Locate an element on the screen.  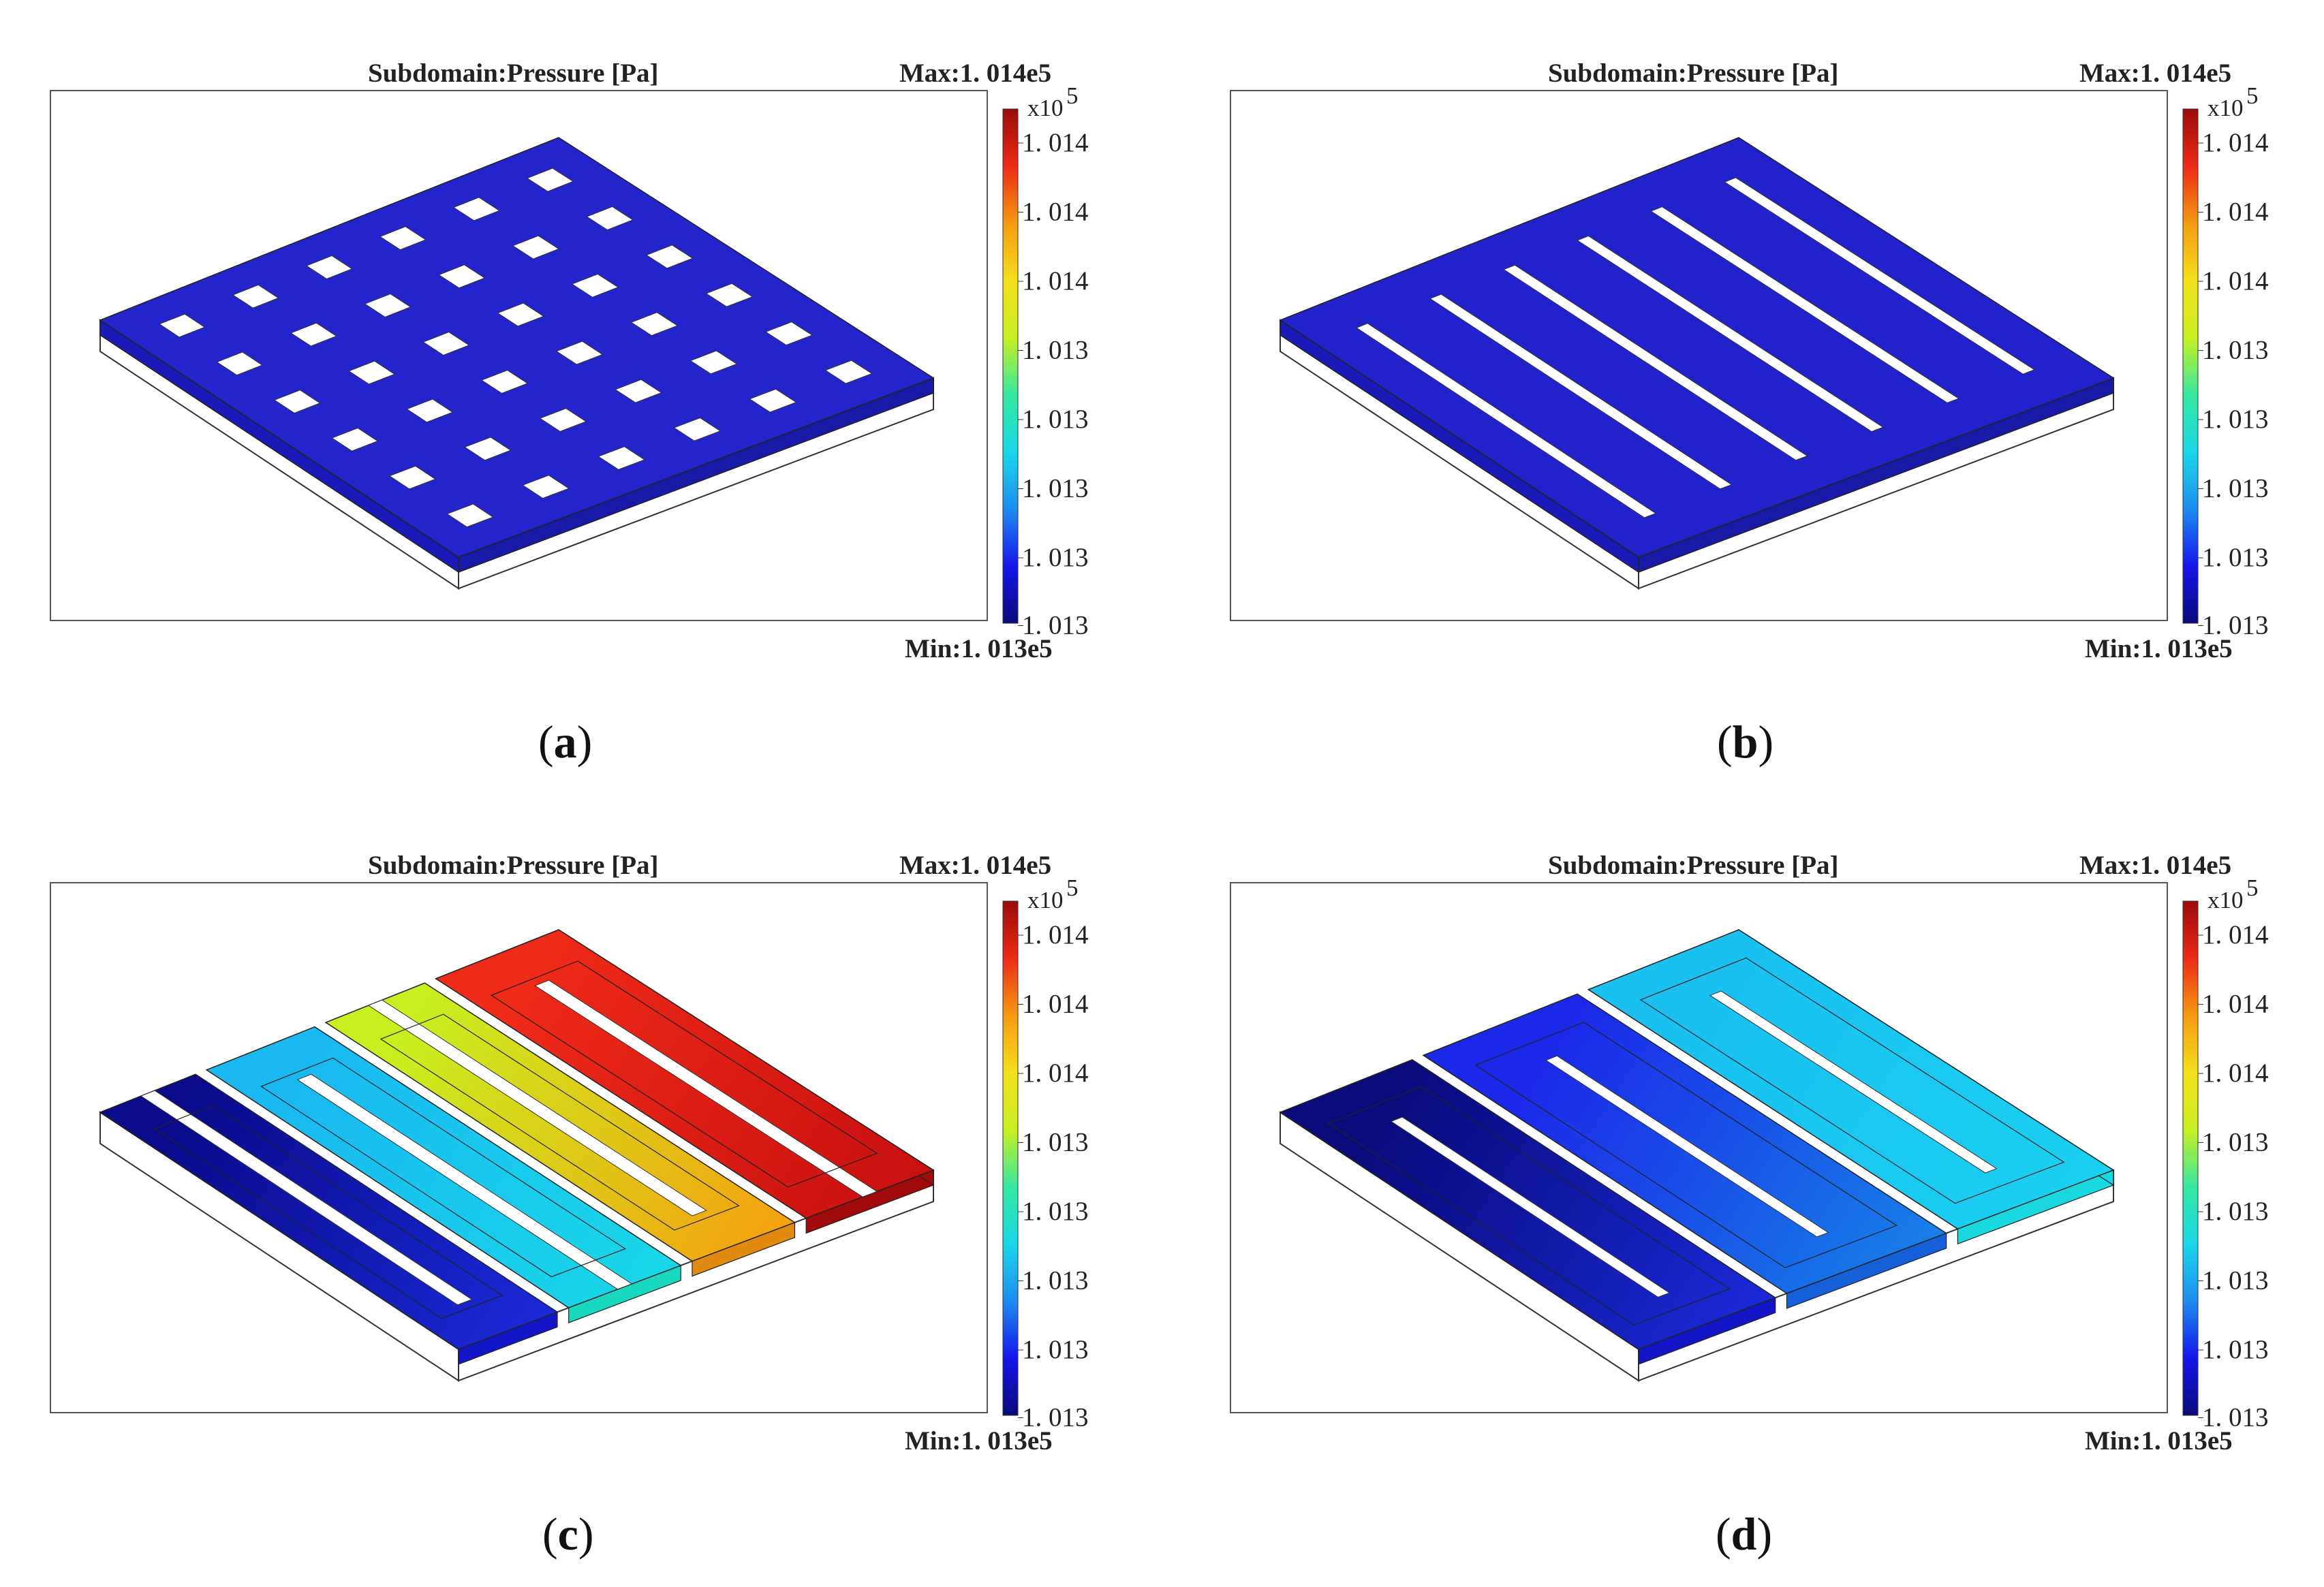
caption-b: (b) is located at coordinates (1746, 742).